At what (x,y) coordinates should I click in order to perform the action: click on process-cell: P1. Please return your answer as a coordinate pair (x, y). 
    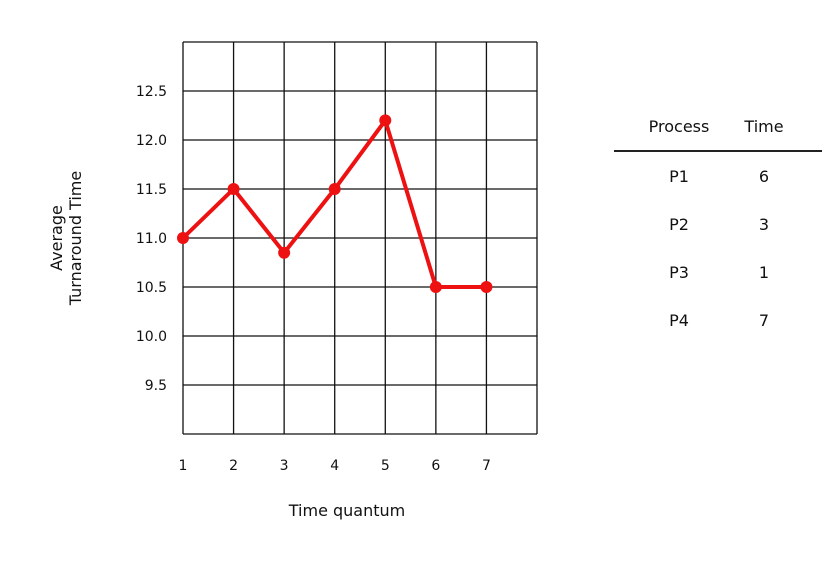
    Looking at the image, I should click on (679, 176).